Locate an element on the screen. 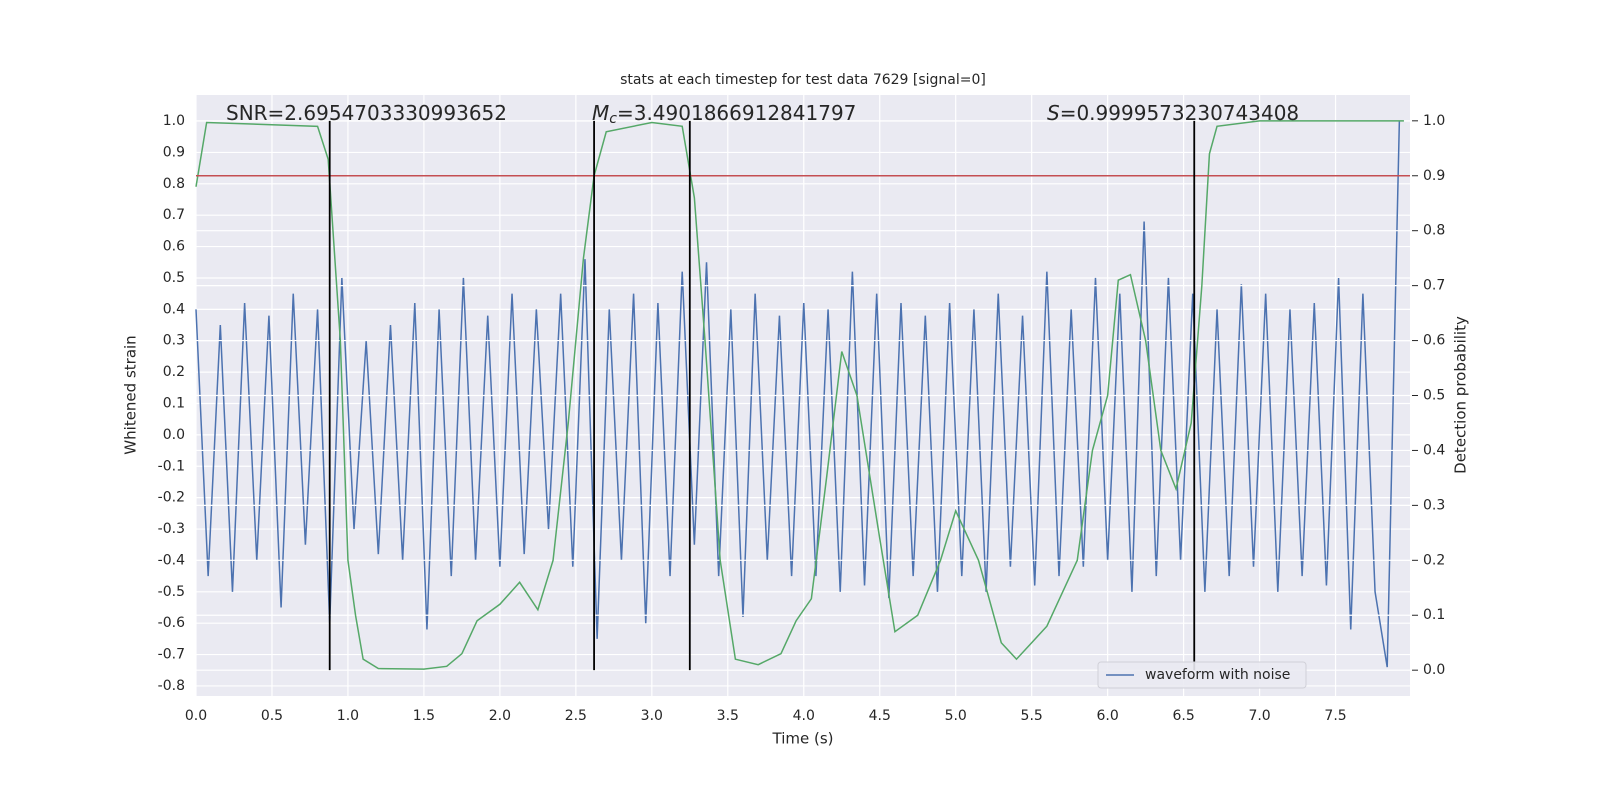 This screenshot has height=804, width=1600. y2-tick-label: 1.0 is located at coordinates (1434, 121).